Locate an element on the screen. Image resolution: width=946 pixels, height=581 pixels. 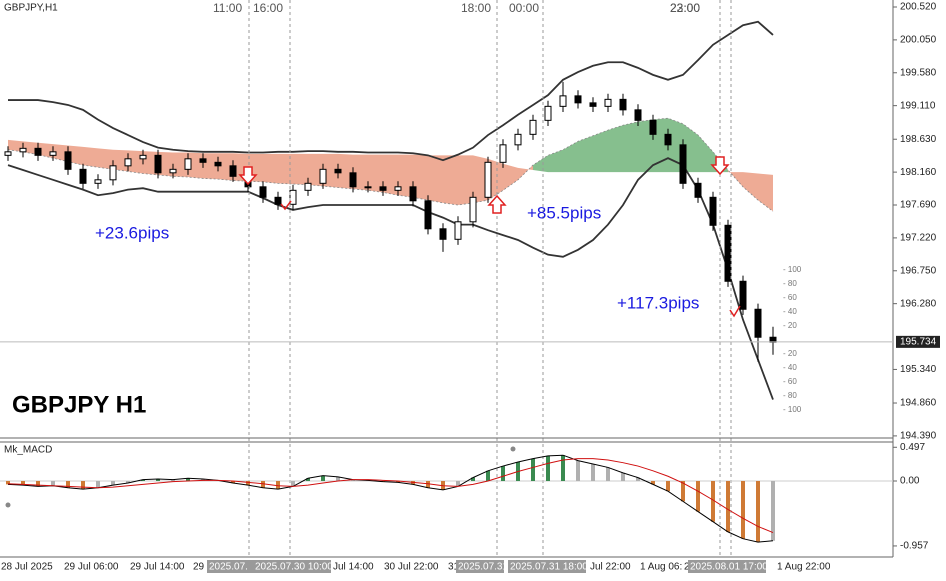
scale-label: - 80 is located at coordinates (790, 283).